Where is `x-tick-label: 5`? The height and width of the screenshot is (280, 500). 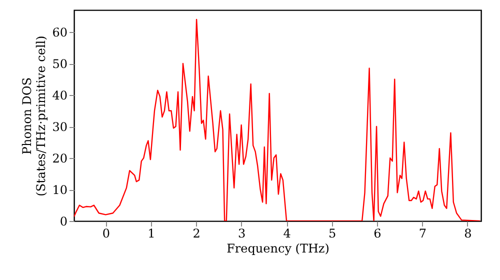 x-tick-label: 5 is located at coordinates (332, 233).